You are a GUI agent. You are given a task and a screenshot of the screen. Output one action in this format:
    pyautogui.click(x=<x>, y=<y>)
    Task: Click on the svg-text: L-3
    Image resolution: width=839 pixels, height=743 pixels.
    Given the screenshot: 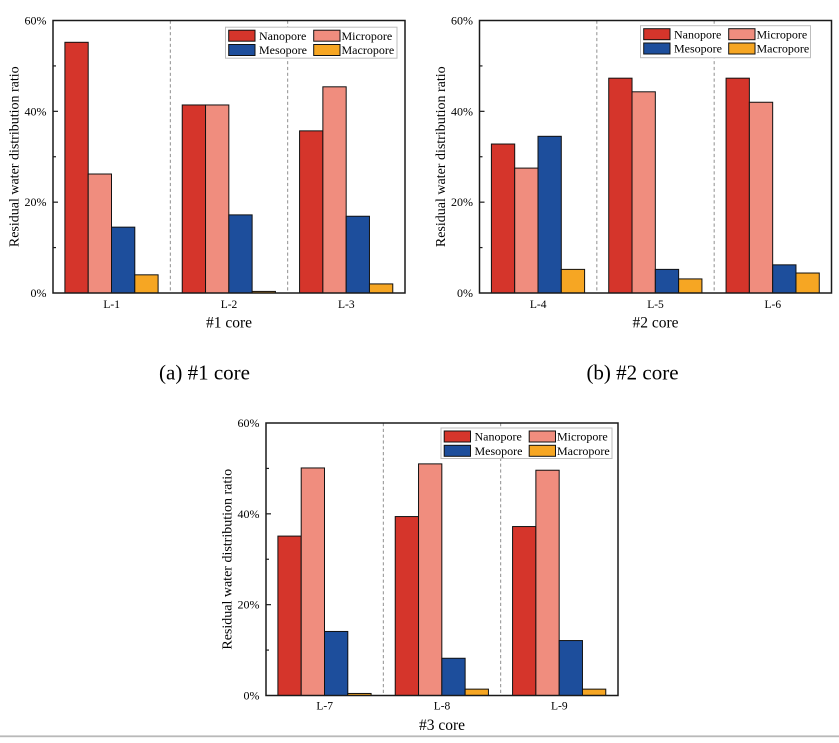 What is the action you would take?
    pyautogui.click(x=346, y=305)
    